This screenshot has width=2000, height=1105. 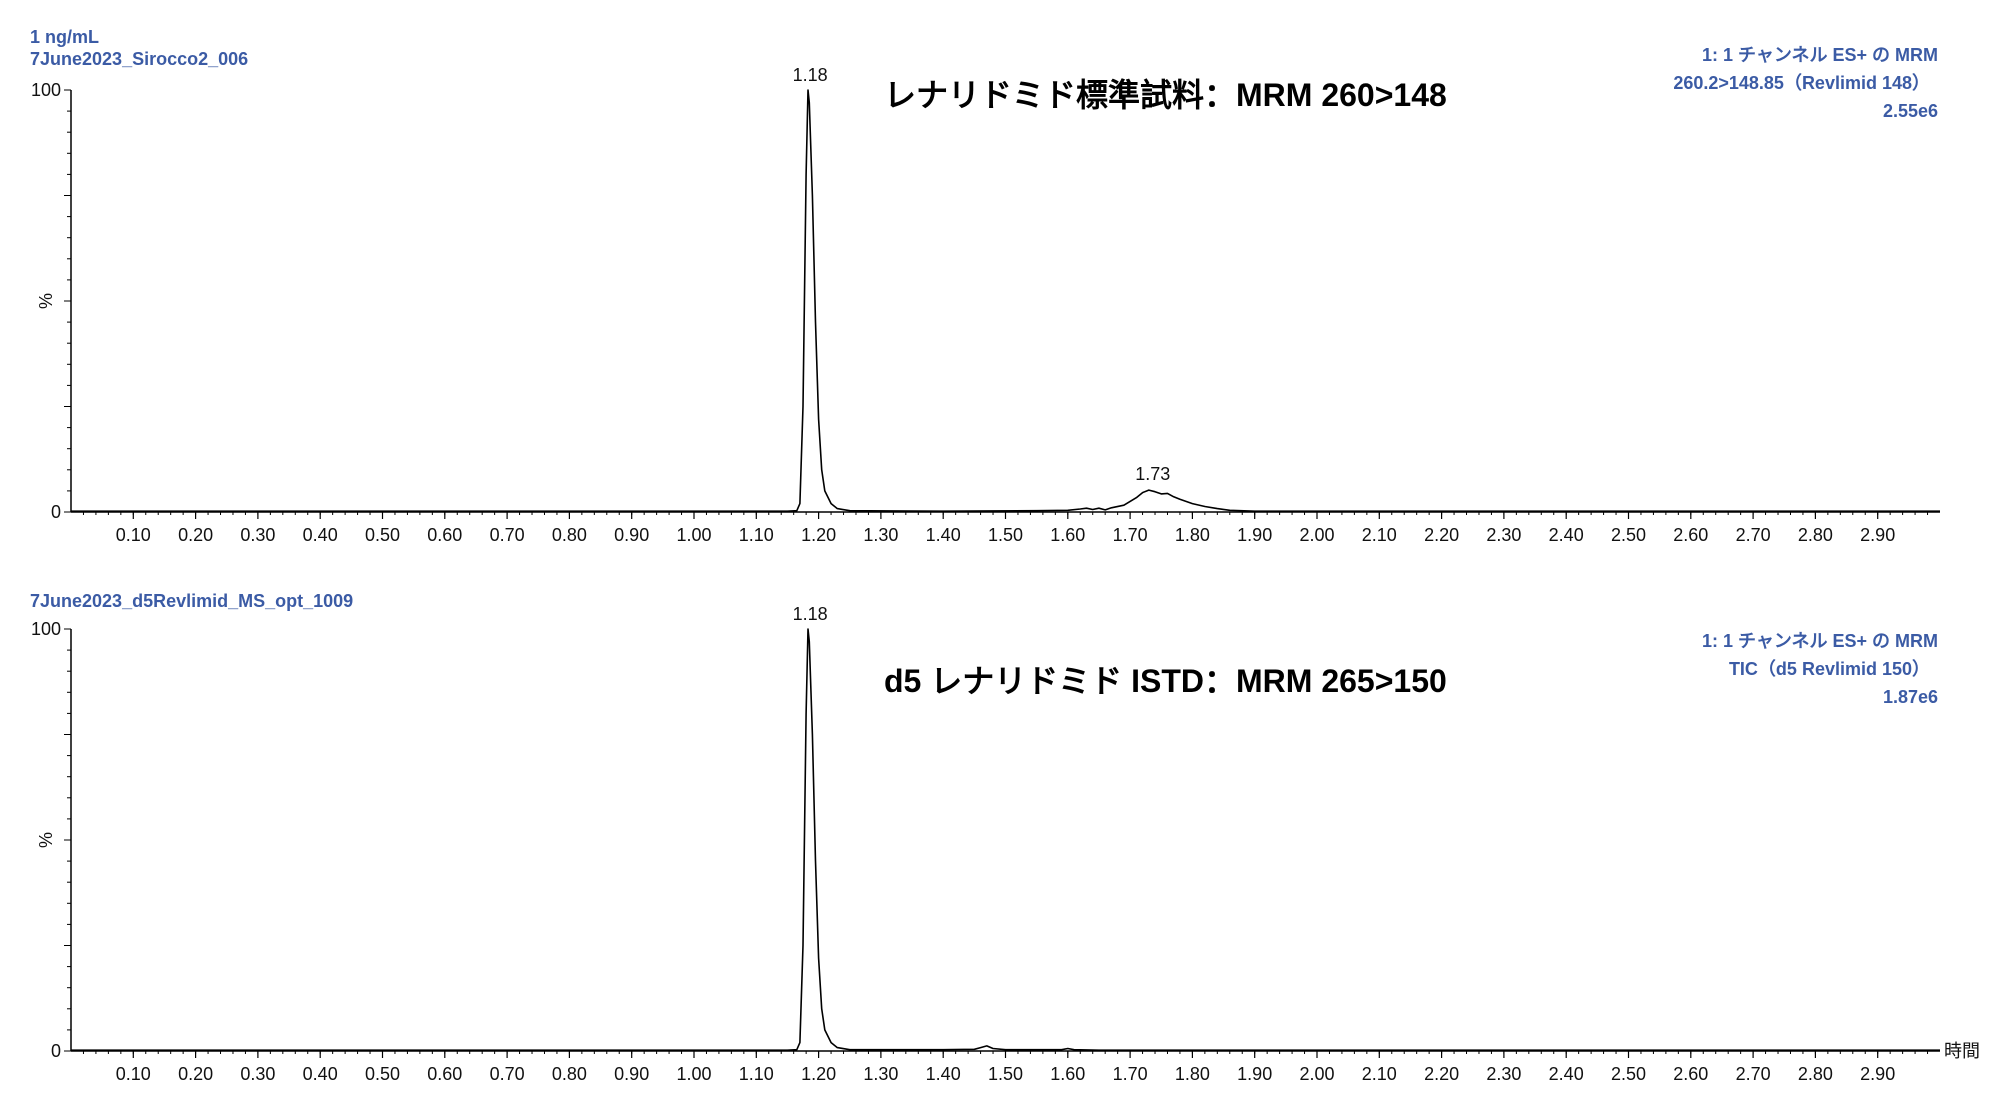 What do you see at coordinates (1820, 641) in the screenshot?
I see `chart2-channel-info: 1: 1 チャンネル ES+ の MRM` at bounding box center [1820, 641].